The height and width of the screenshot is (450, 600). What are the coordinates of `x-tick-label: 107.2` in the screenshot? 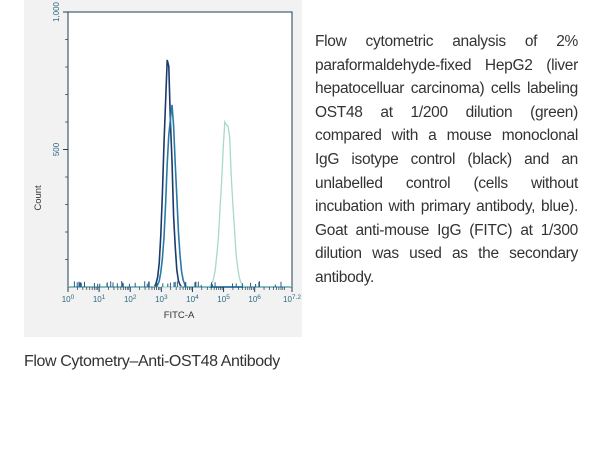 It's located at (292, 299).